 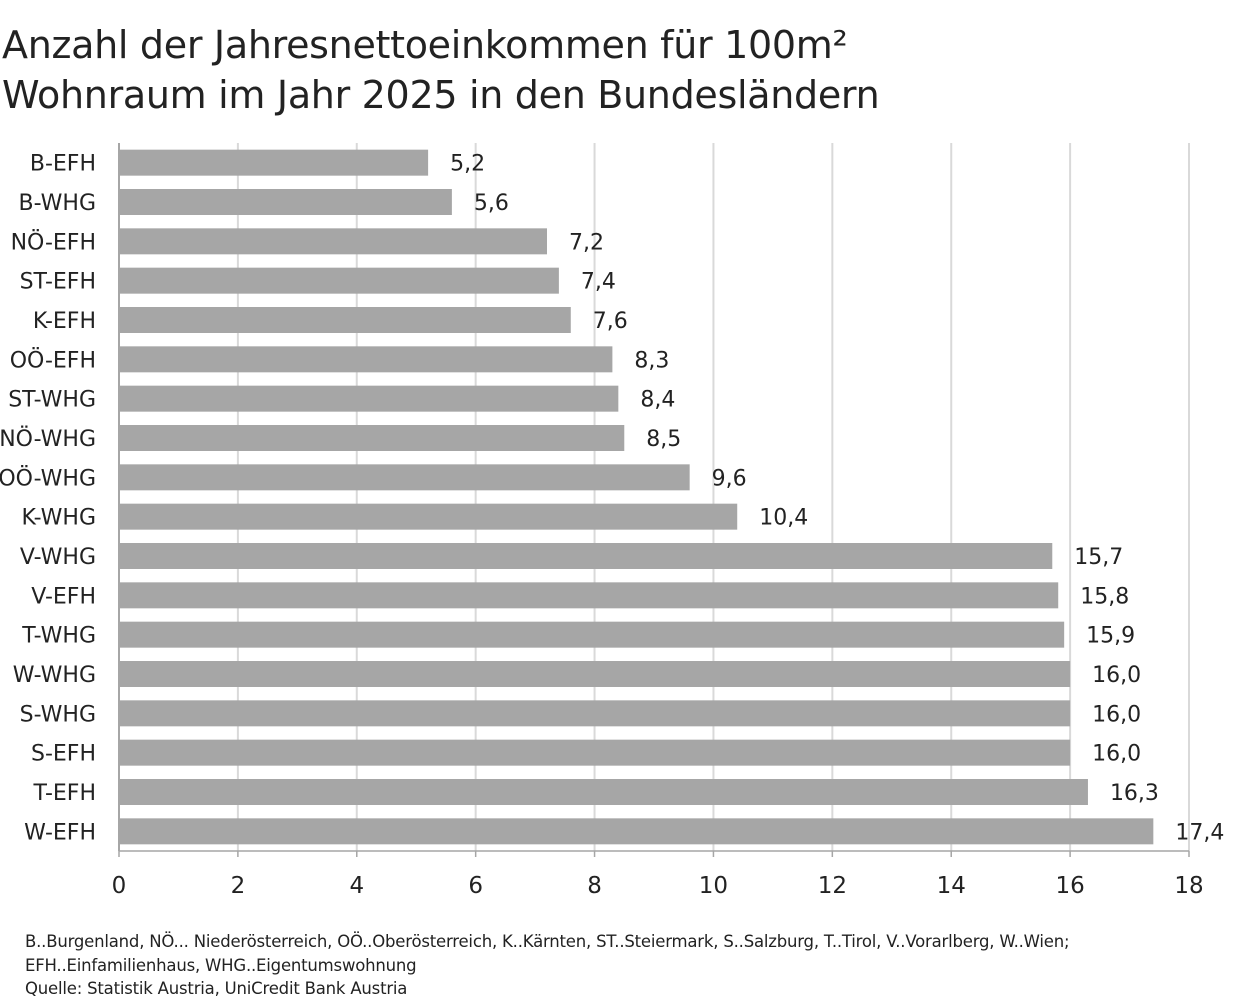 I want to click on x-tick-label: 6, so click(x=475, y=886).